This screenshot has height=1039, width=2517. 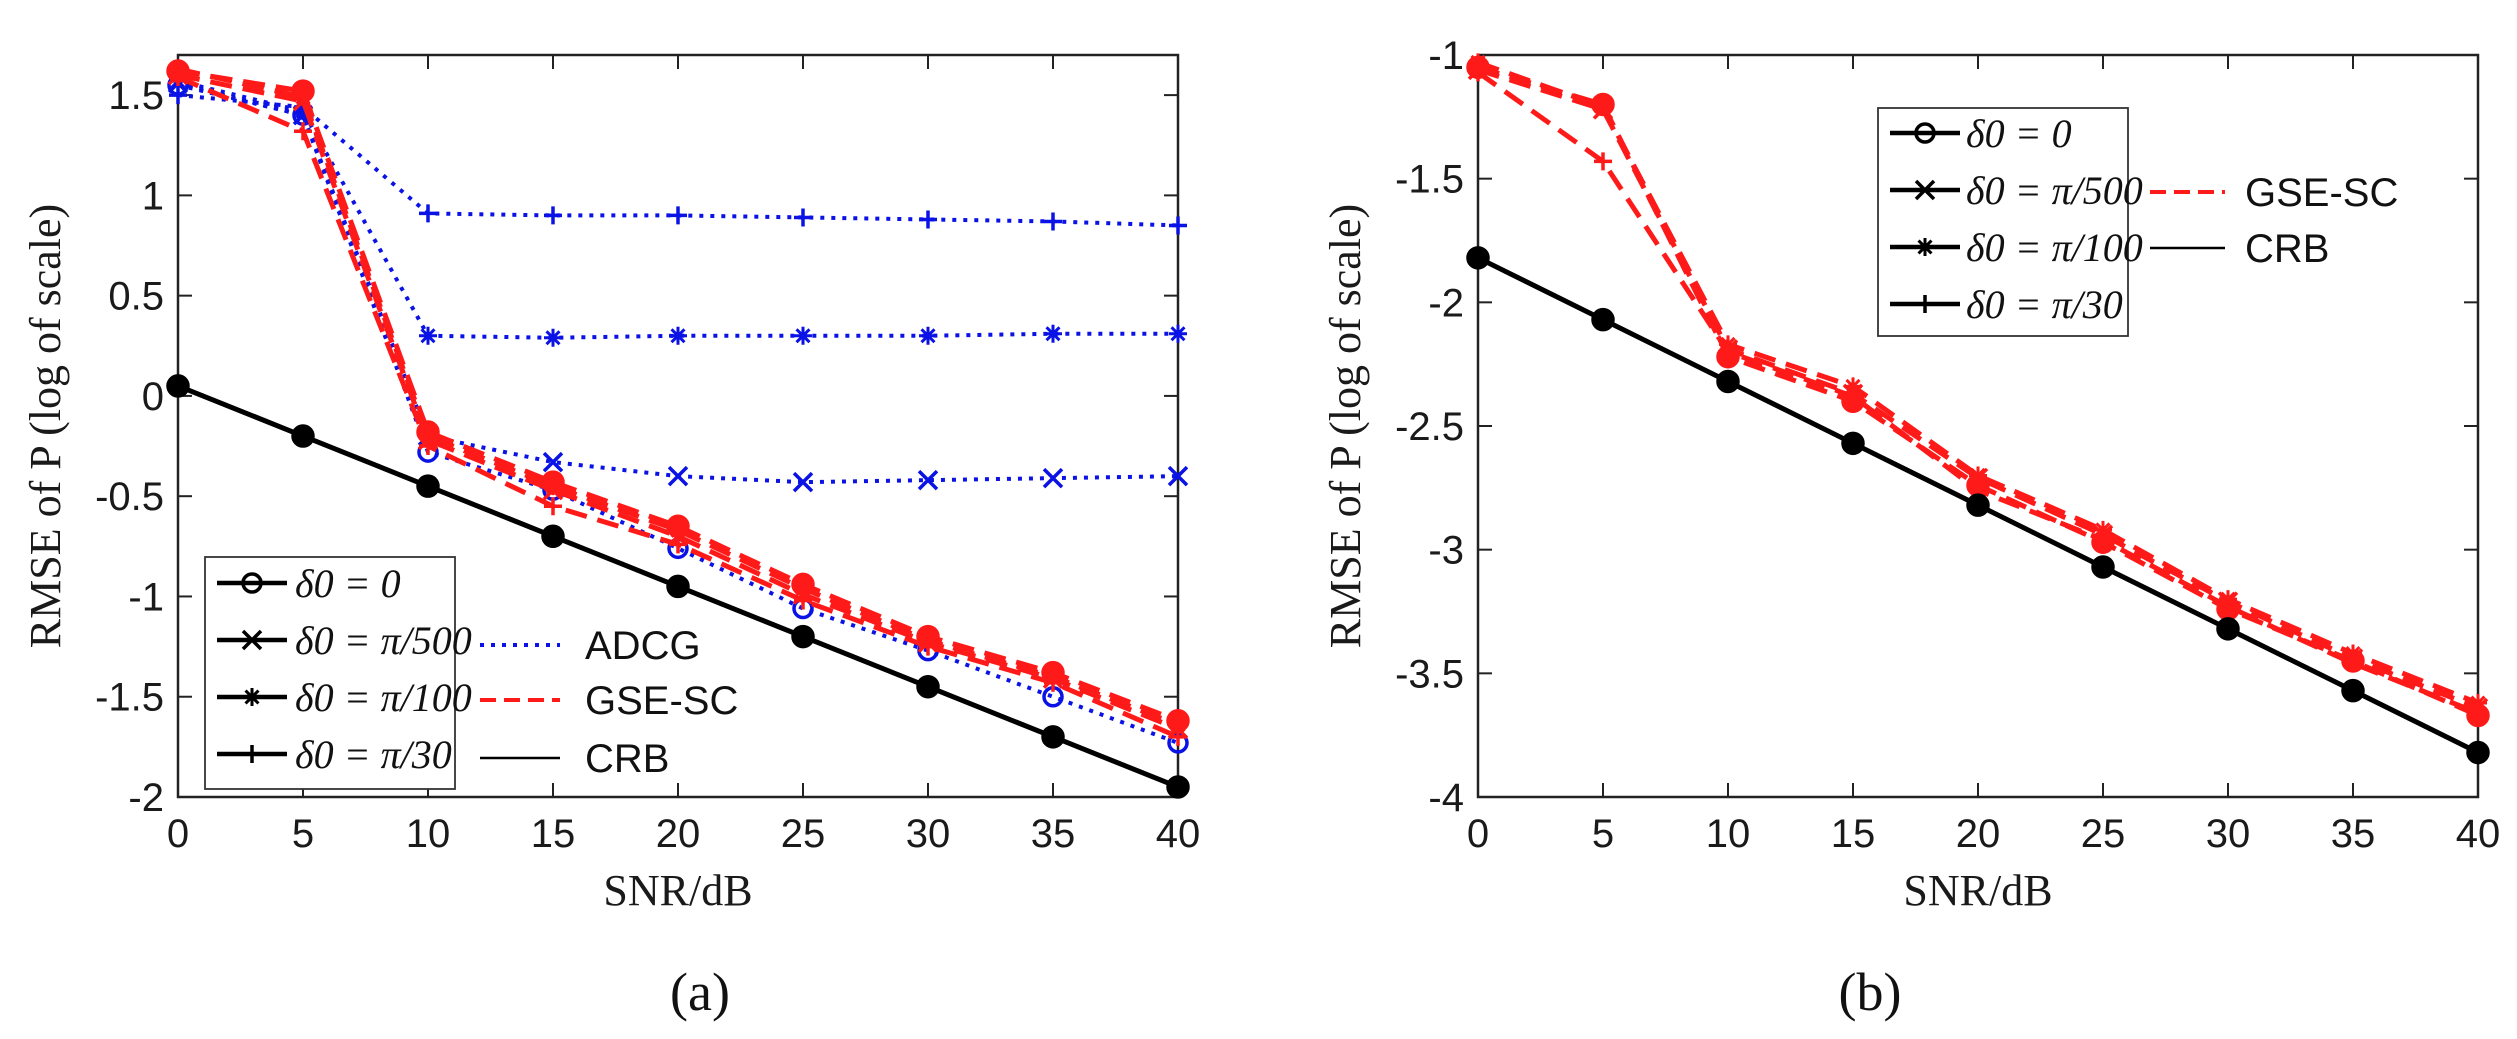 I want to click on x-tick-label: 5, so click(x=303, y=834).